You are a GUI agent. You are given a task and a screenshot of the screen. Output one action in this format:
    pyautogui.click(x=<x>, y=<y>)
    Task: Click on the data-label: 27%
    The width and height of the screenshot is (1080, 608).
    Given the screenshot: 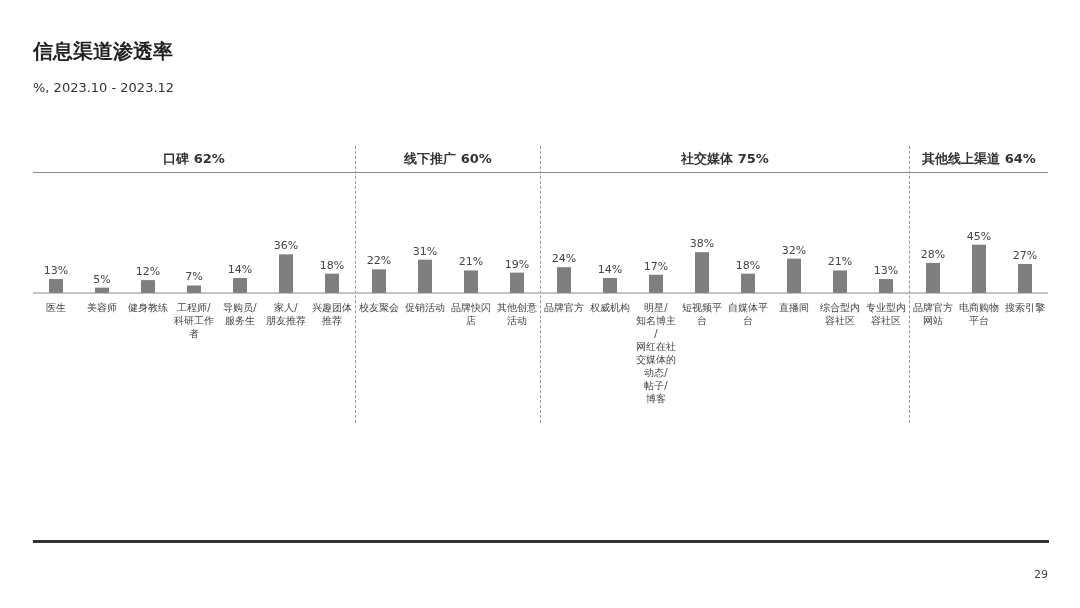 What is the action you would take?
    pyautogui.click(x=1025, y=255)
    